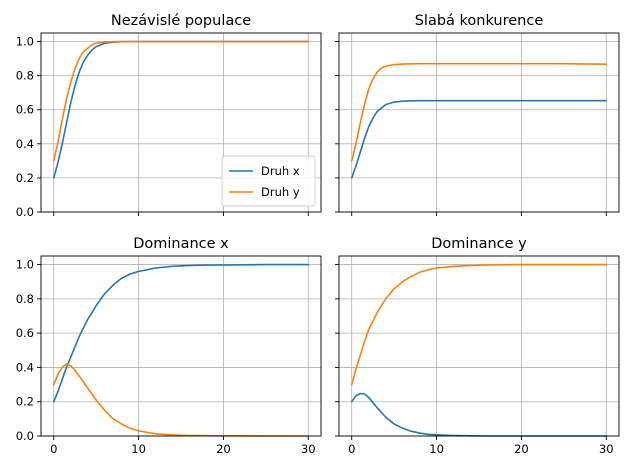  Describe the element at coordinates (181, 21) in the screenshot. I see `subplot-title: Nezávislé populace` at that location.